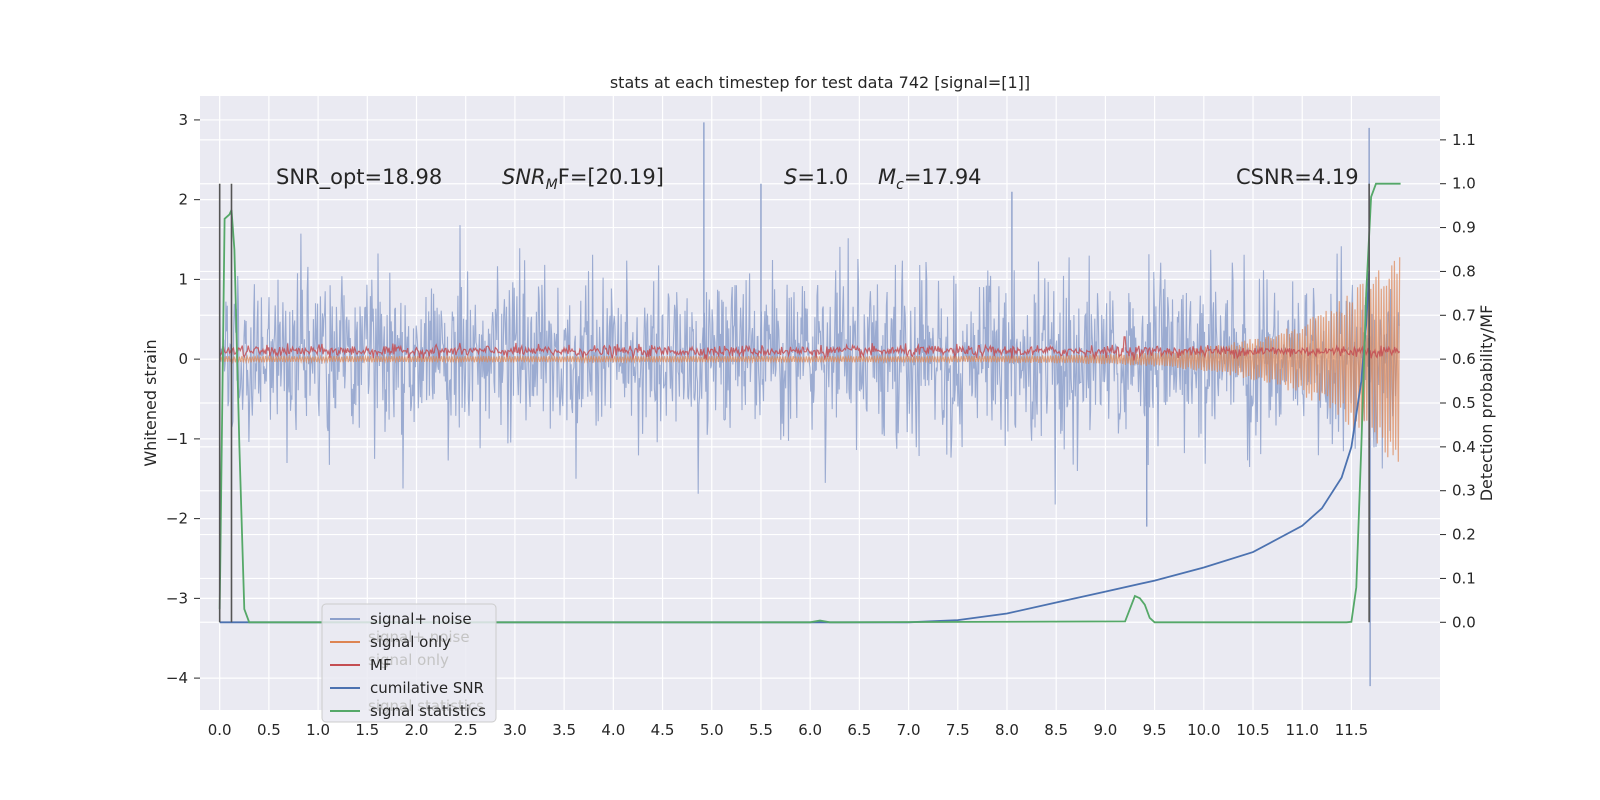  I want to click on x-tick-label: 10.5, so click(1252, 730).